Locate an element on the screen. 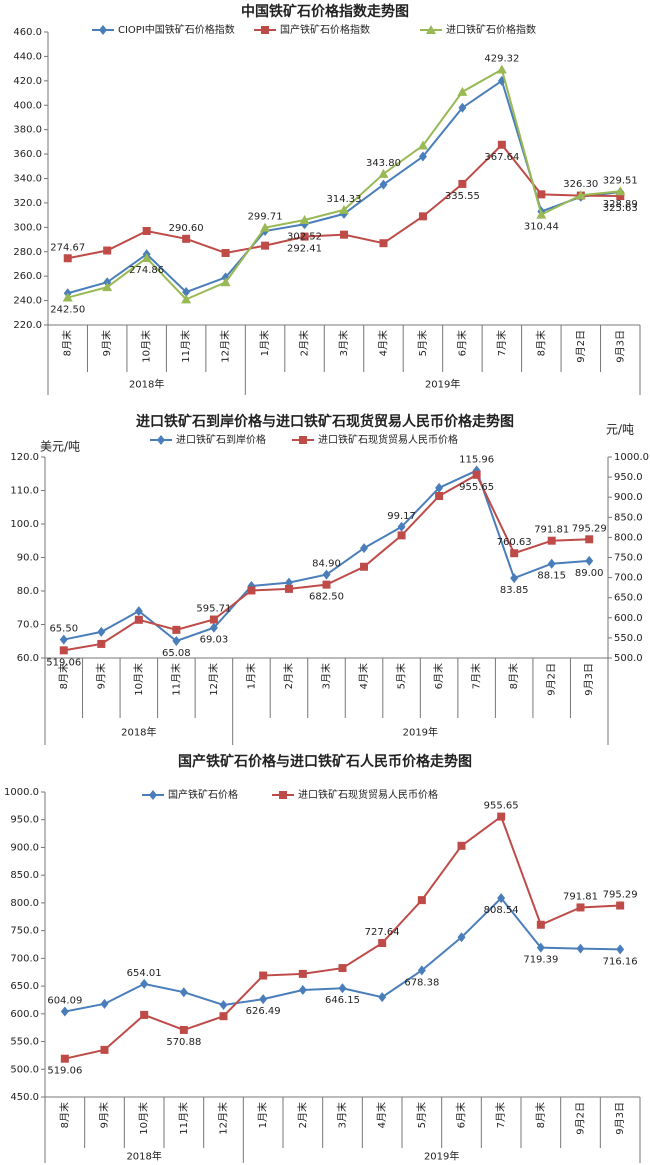 Image resolution: width=650 pixels, height=1165 pixels. y-tick-label: 750.0 is located at coordinates (24, 931).